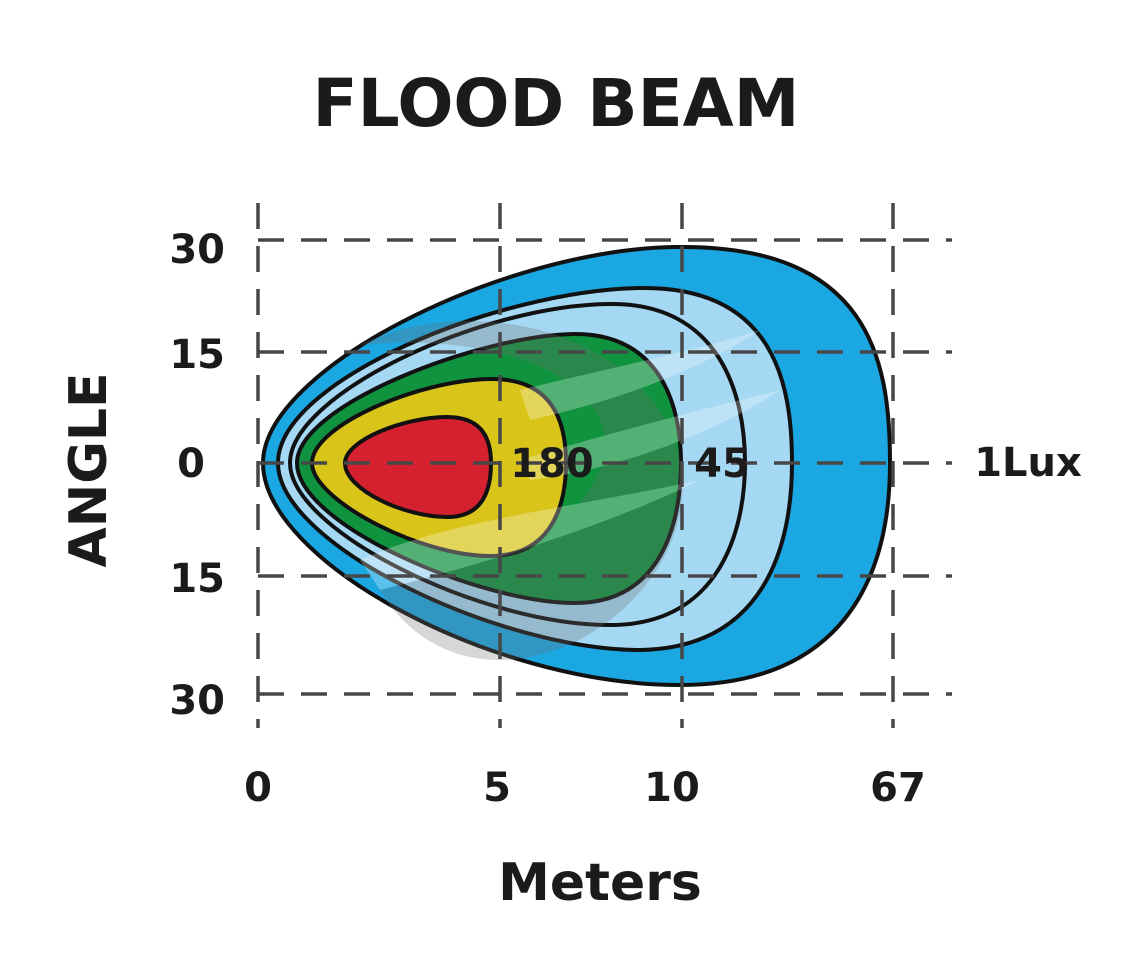 This screenshot has width=1143, height=969. I want to click on x-tick-label: 67, so click(898, 788).